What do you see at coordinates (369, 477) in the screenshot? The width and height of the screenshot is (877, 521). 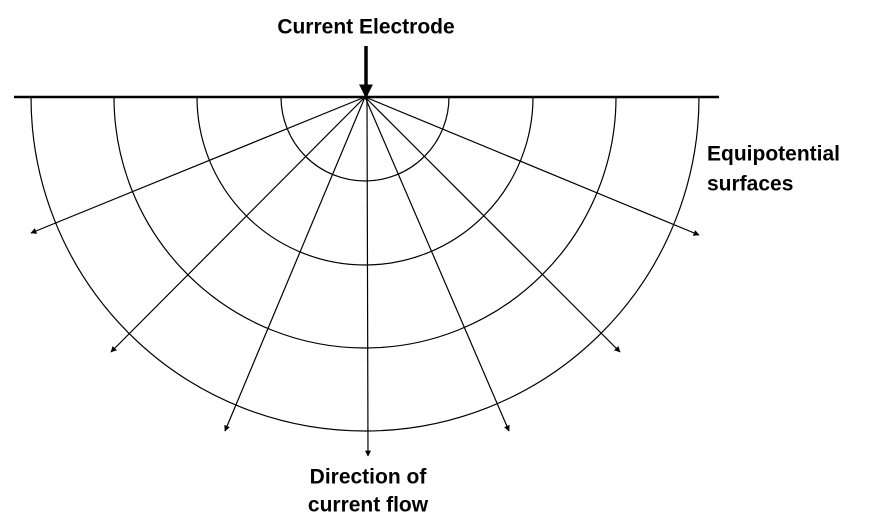 I see `flow-label: Direction of` at bounding box center [369, 477].